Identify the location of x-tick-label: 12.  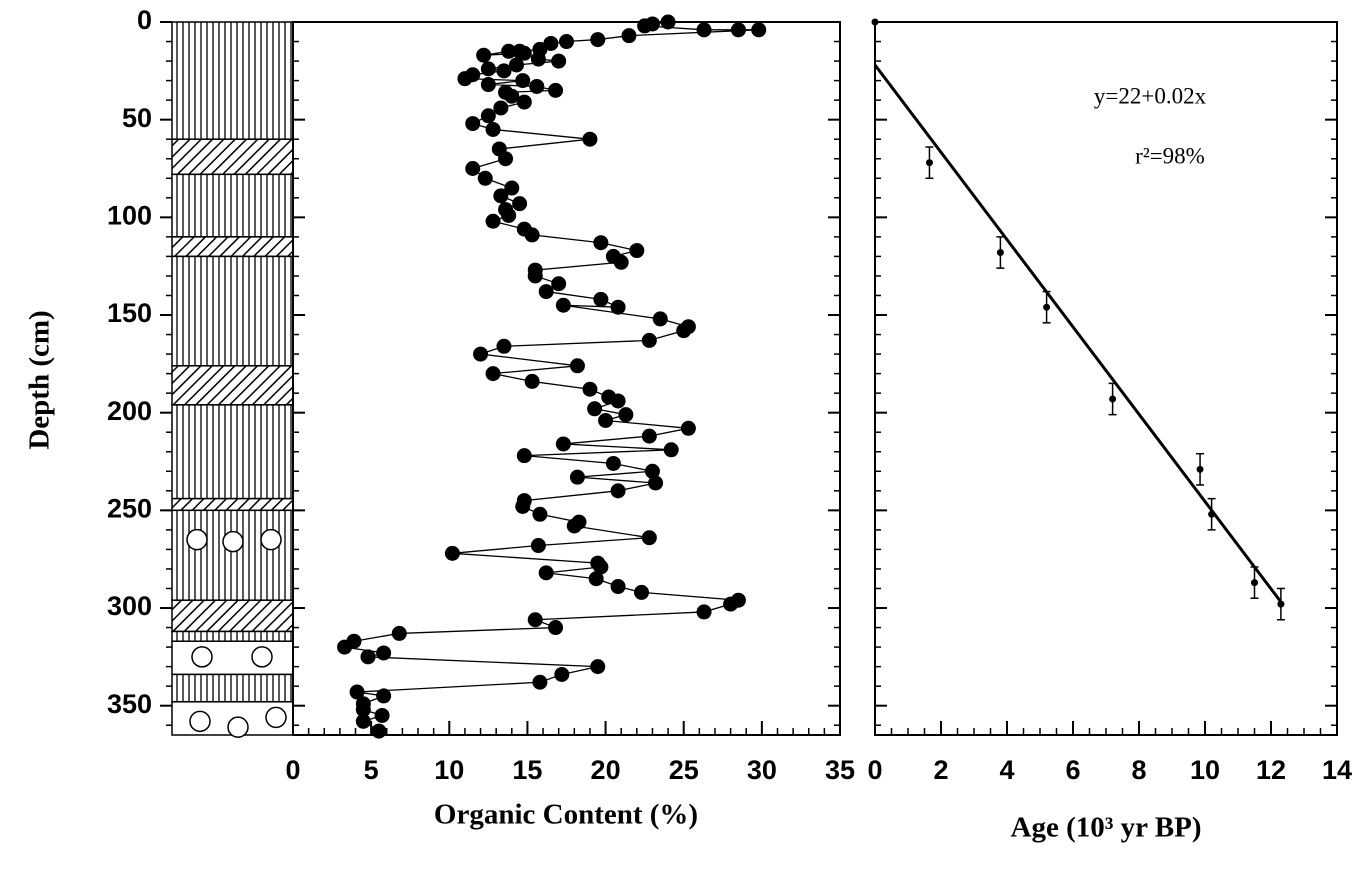
(1271, 770).